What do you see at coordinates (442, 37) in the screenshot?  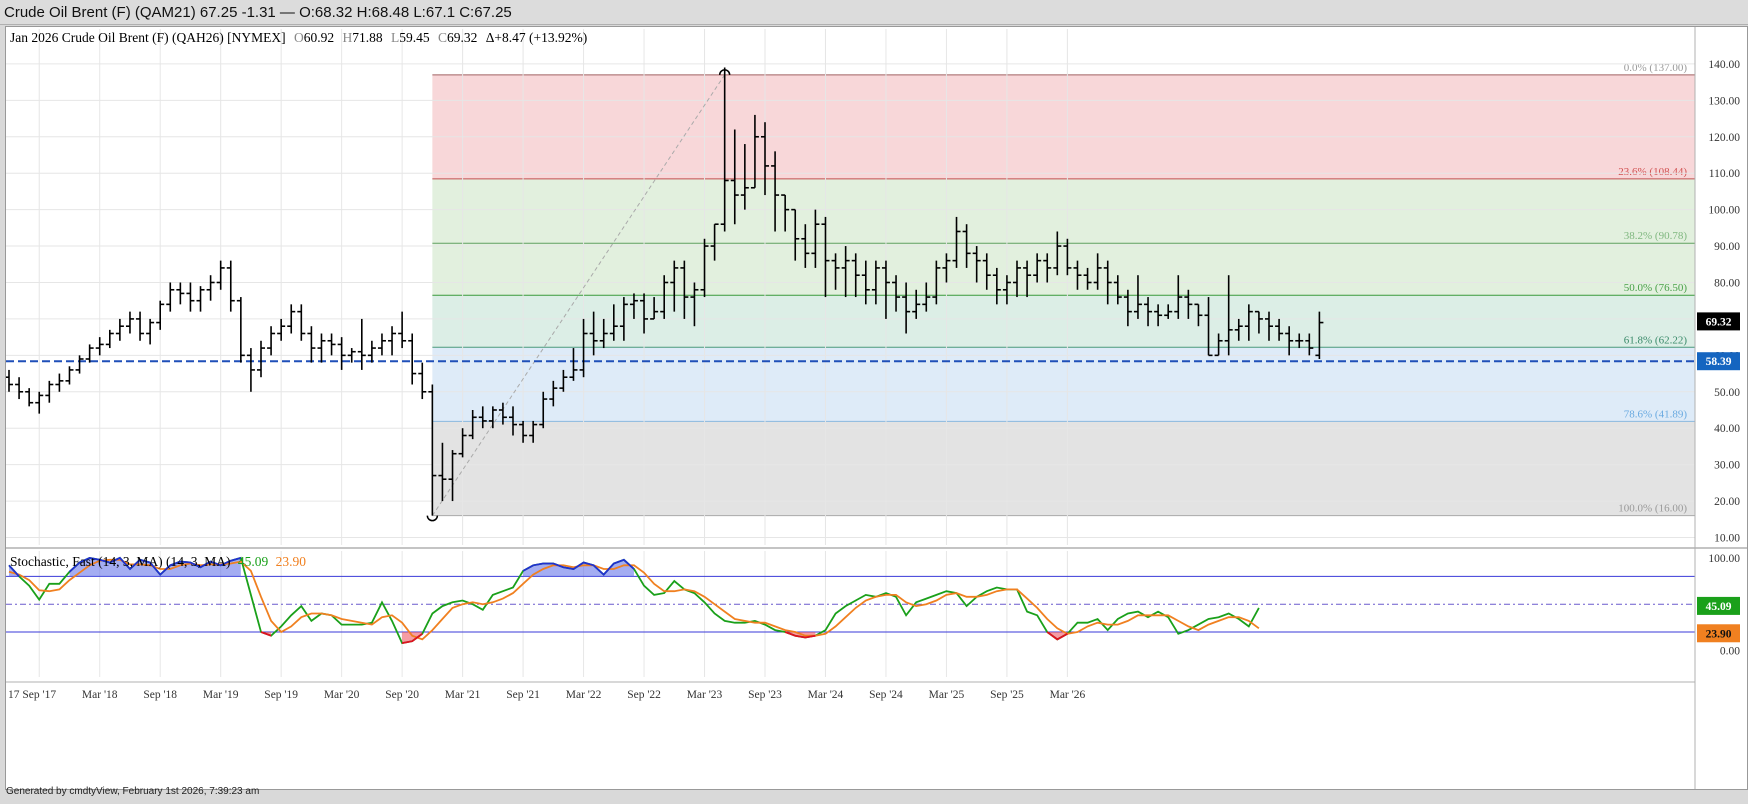 I see `close-key: C` at bounding box center [442, 37].